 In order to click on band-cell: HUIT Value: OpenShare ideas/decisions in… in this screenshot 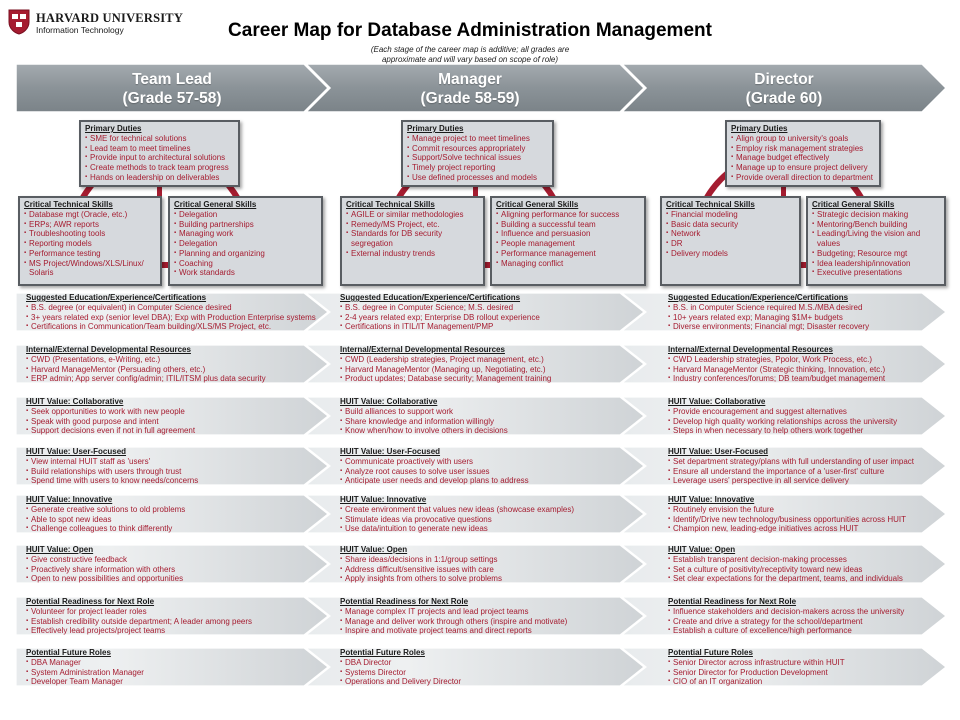, I will do `click(421, 564)`.